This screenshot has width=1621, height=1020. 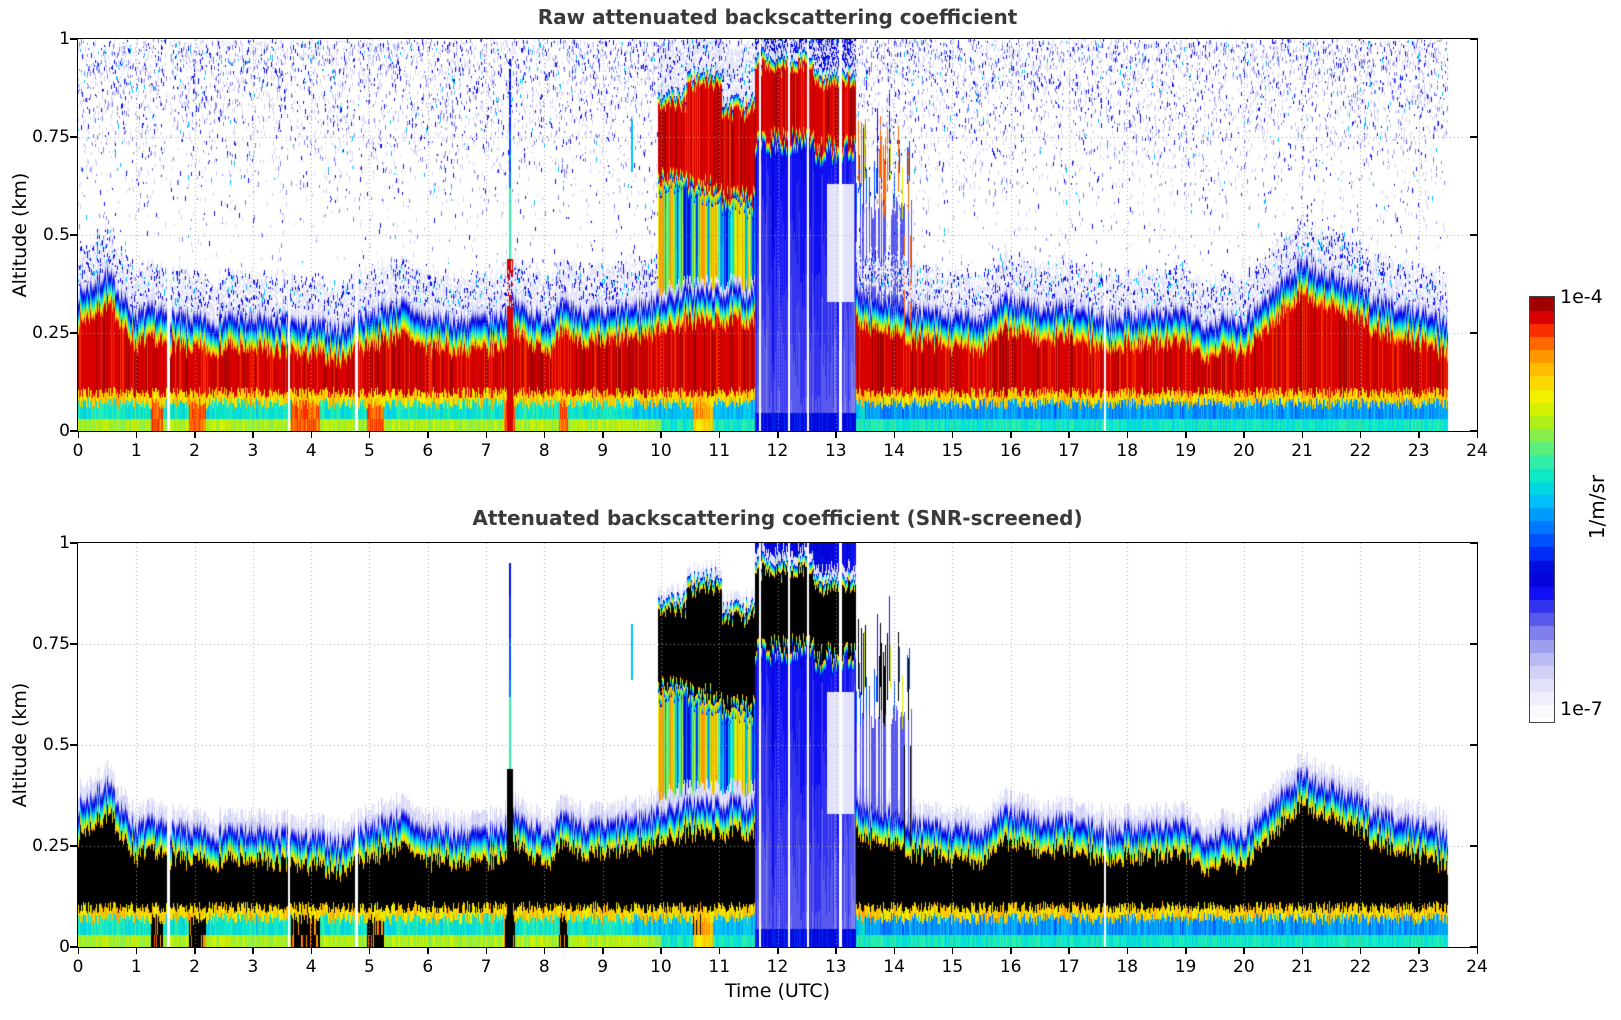 What do you see at coordinates (51, 137) in the screenshot?
I see `y-tick-label: 0.75` at bounding box center [51, 137].